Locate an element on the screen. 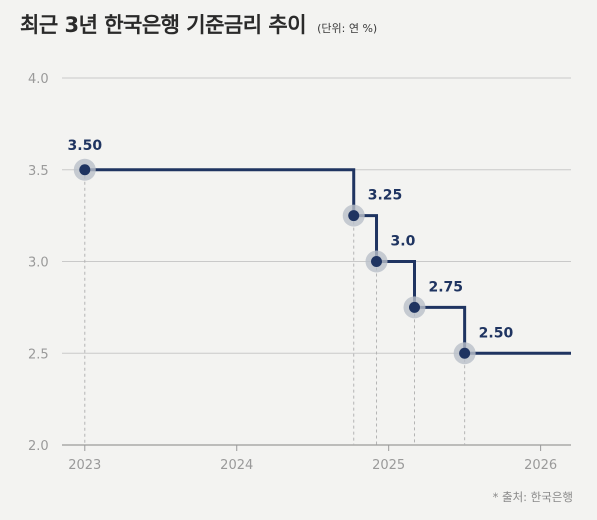 This screenshot has height=520, width=597. data-label: 2.75 is located at coordinates (446, 287).